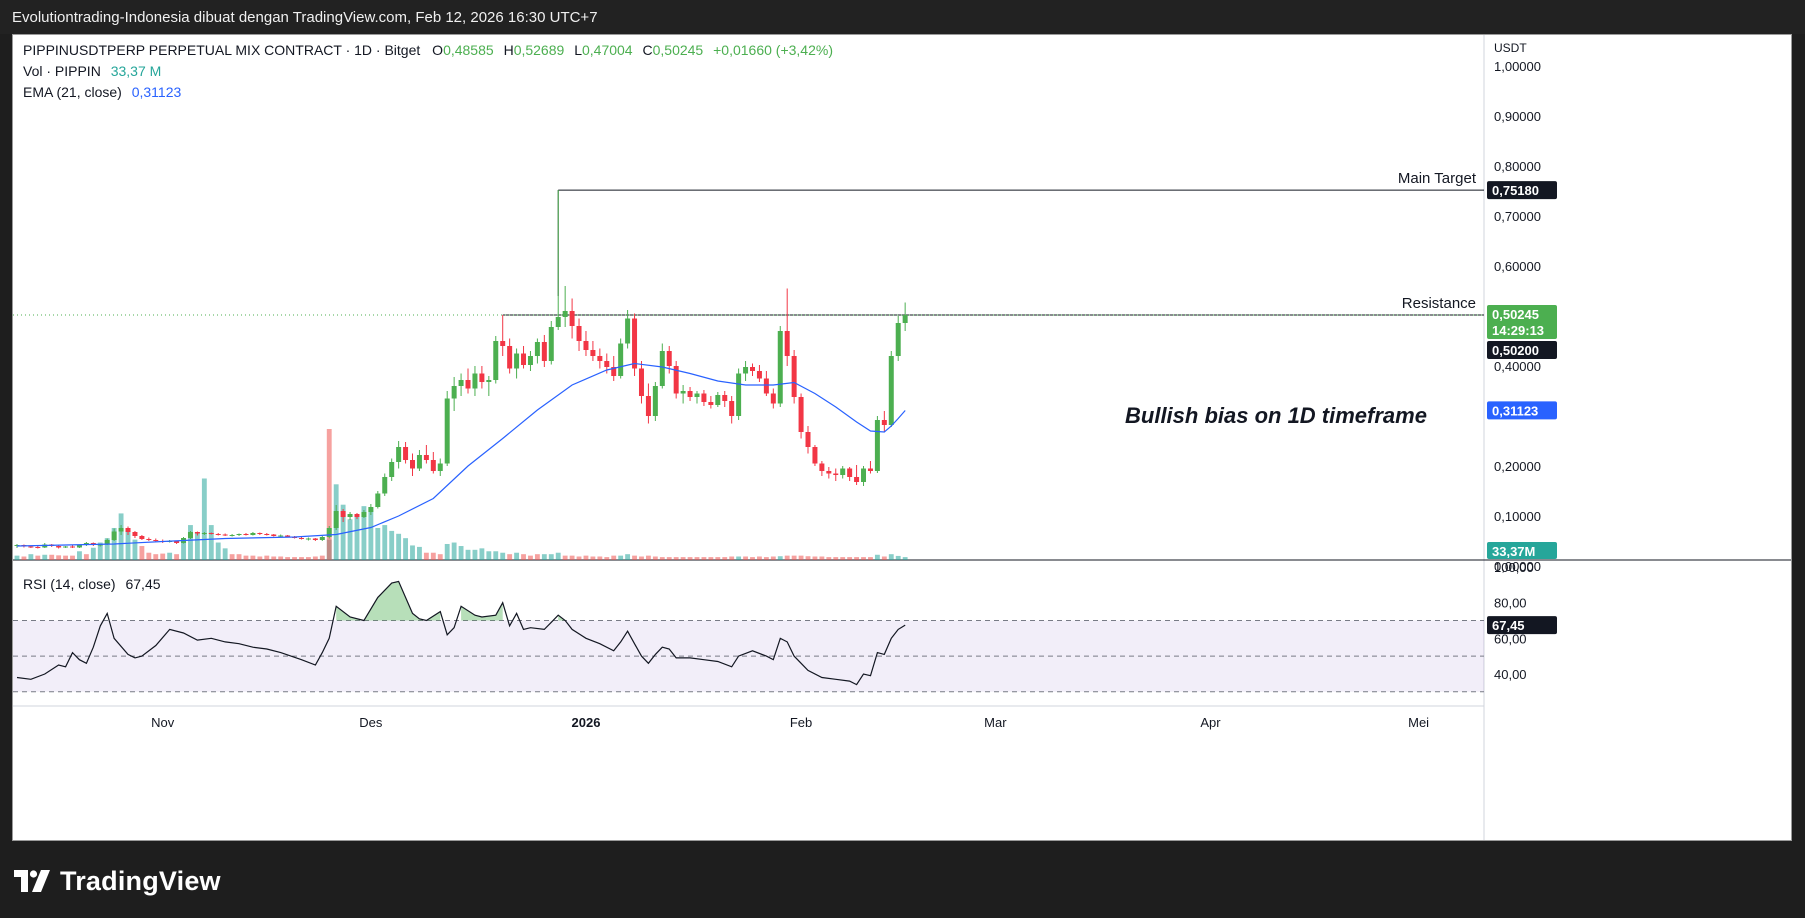 The width and height of the screenshot is (1805, 918). Describe the element at coordinates (1510, 603) in the screenshot. I see `rsi-tick-label: 80,00` at that location.